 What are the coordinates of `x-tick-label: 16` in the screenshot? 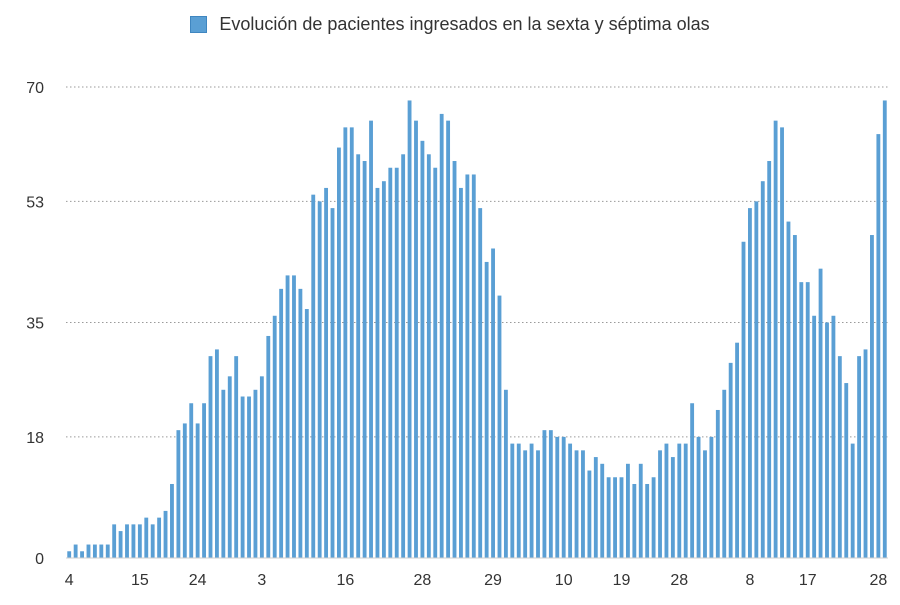 It's located at (345, 580).